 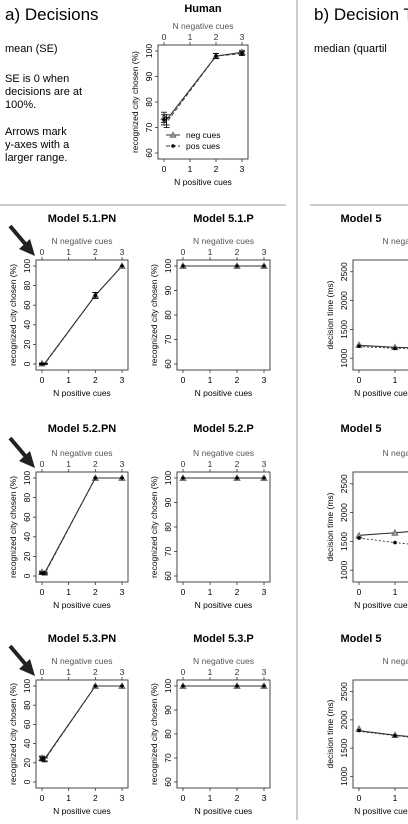 I want to click on section-a-note2-1: Arrows mark, so click(x=36, y=132).